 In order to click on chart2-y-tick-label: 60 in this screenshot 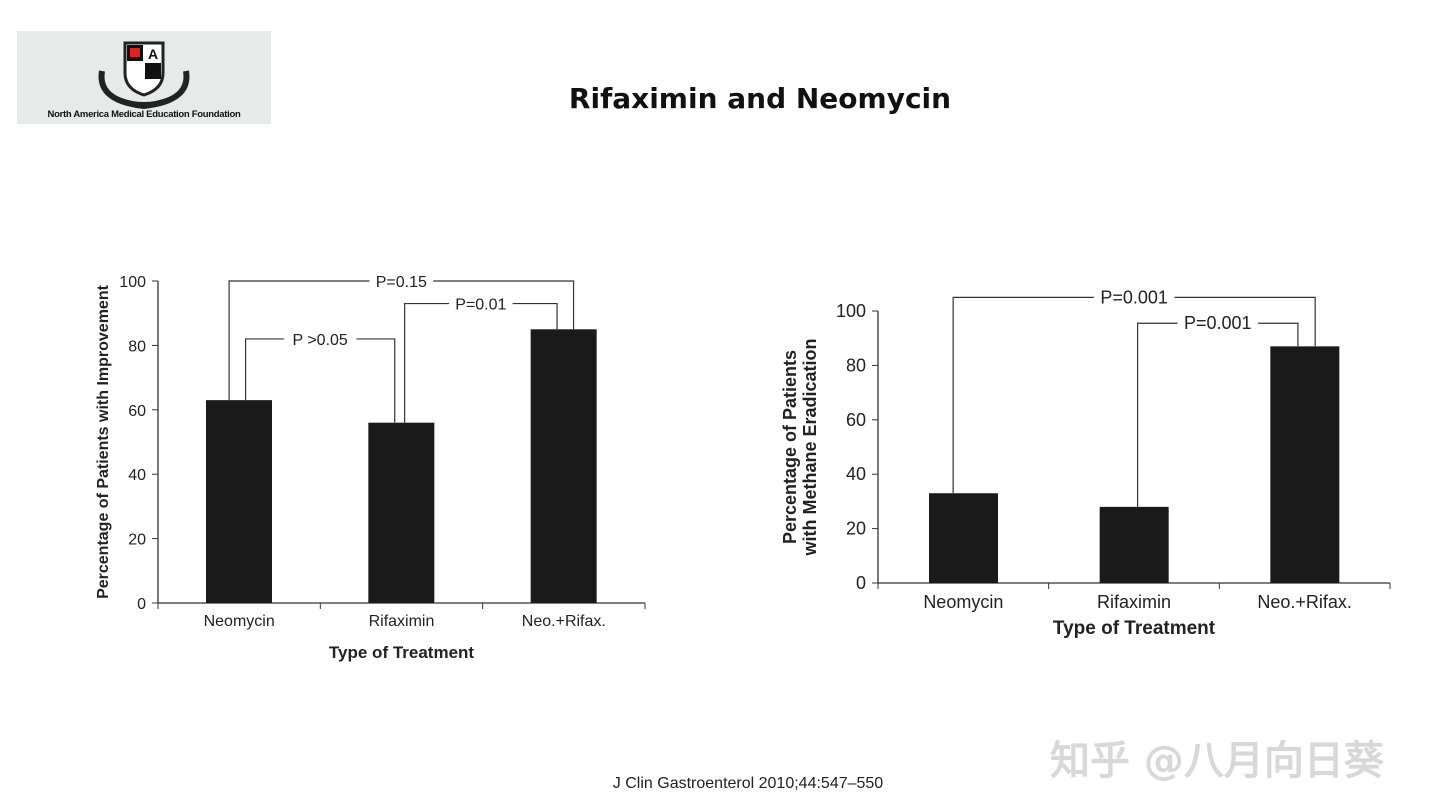, I will do `click(856, 420)`.